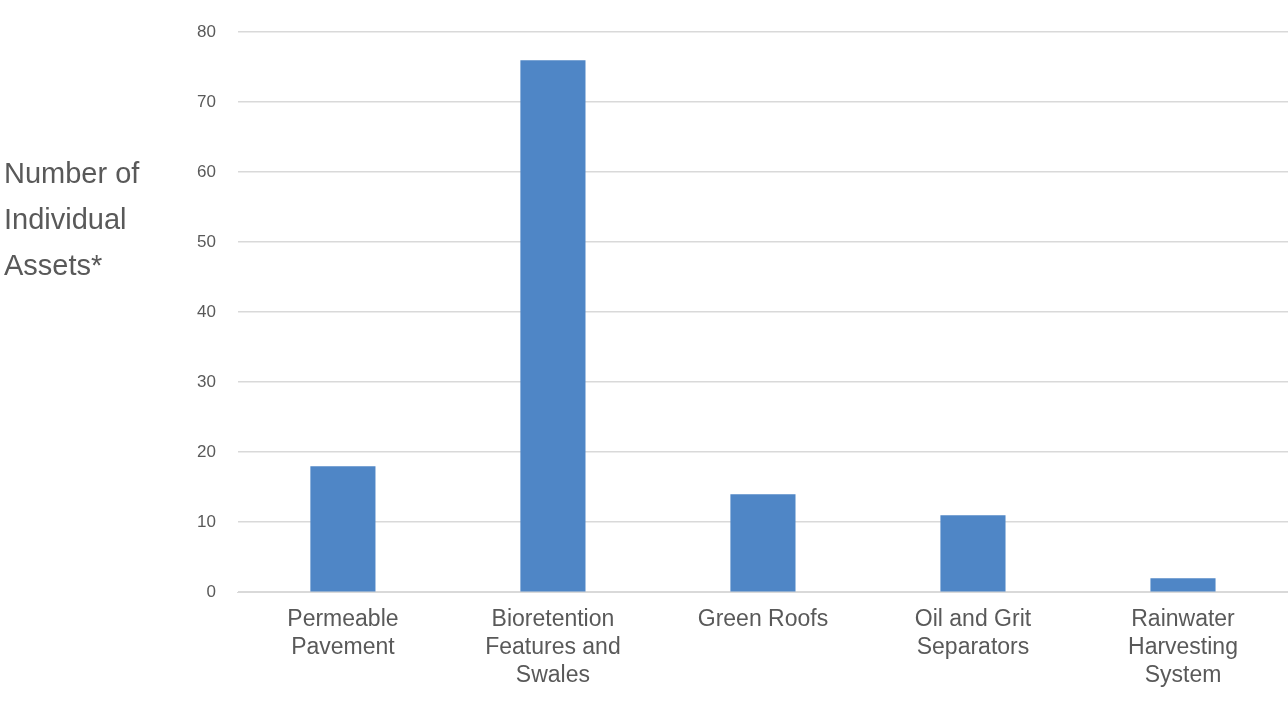  What do you see at coordinates (343, 632) in the screenshot?
I see `x-tick-label: Permeable Pavement` at bounding box center [343, 632].